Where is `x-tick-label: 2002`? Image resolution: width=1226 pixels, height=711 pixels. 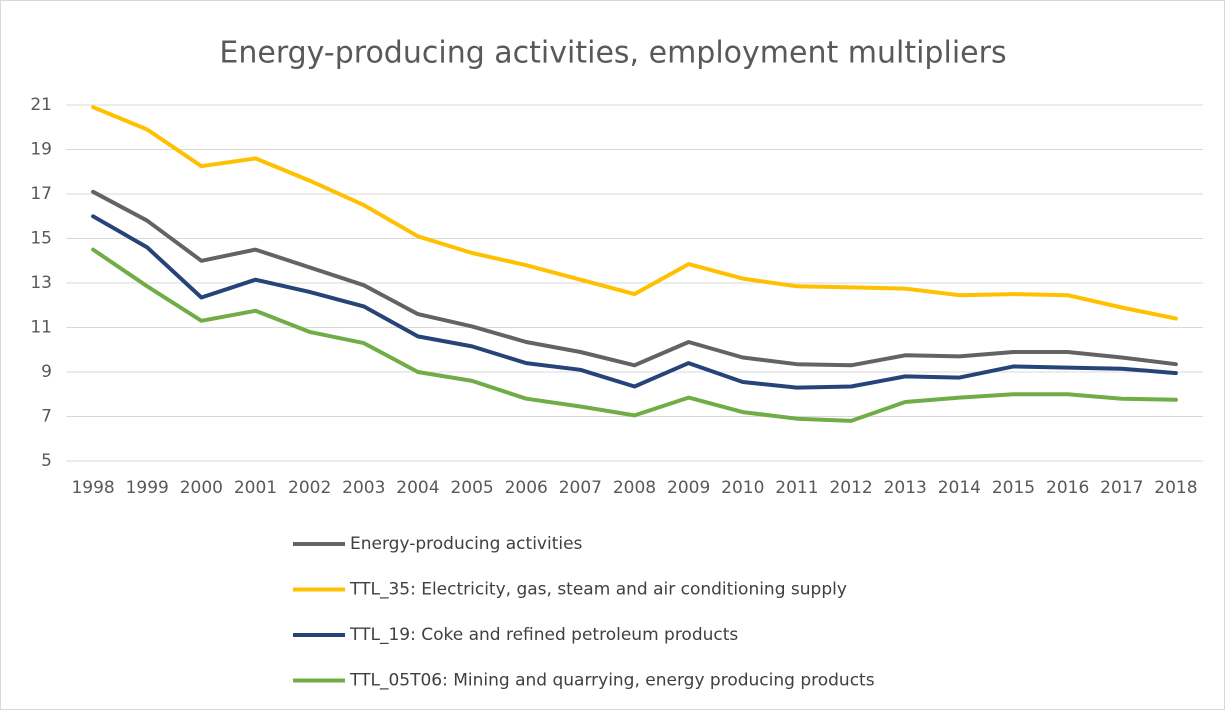 x-tick-label: 2002 is located at coordinates (309, 488).